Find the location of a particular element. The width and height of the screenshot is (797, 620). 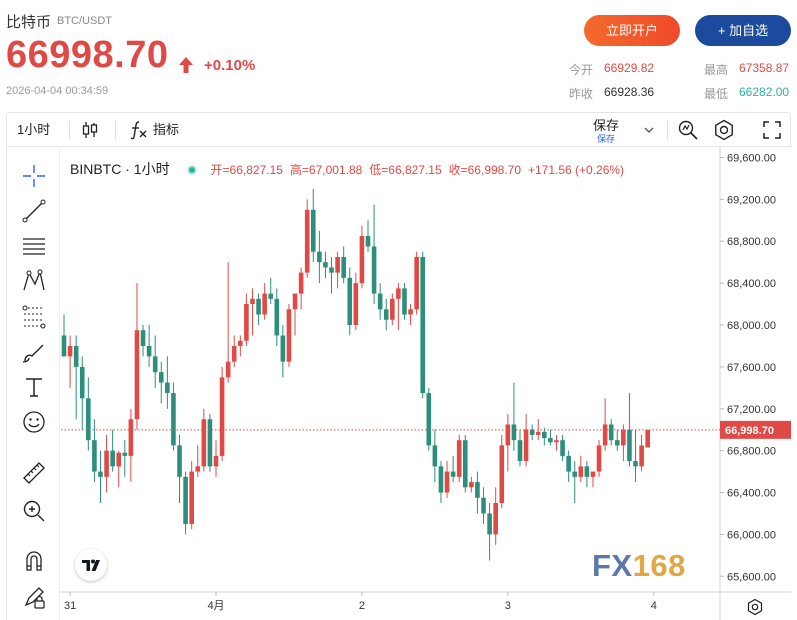

low-label: 最低 is located at coordinates (716, 94).